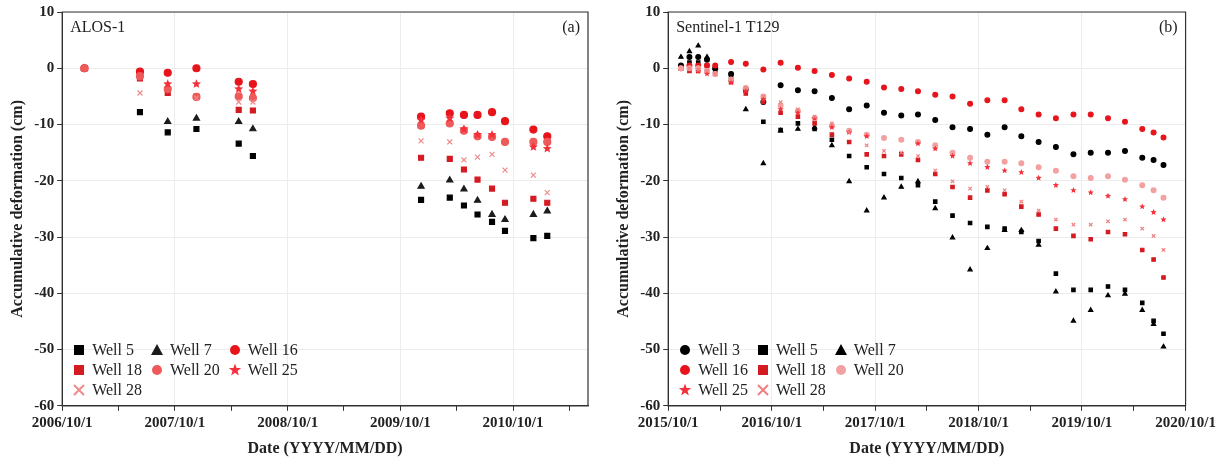  Describe the element at coordinates (1082, 421) in the screenshot. I see `x-tick-label: 2019/10/1` at that location.